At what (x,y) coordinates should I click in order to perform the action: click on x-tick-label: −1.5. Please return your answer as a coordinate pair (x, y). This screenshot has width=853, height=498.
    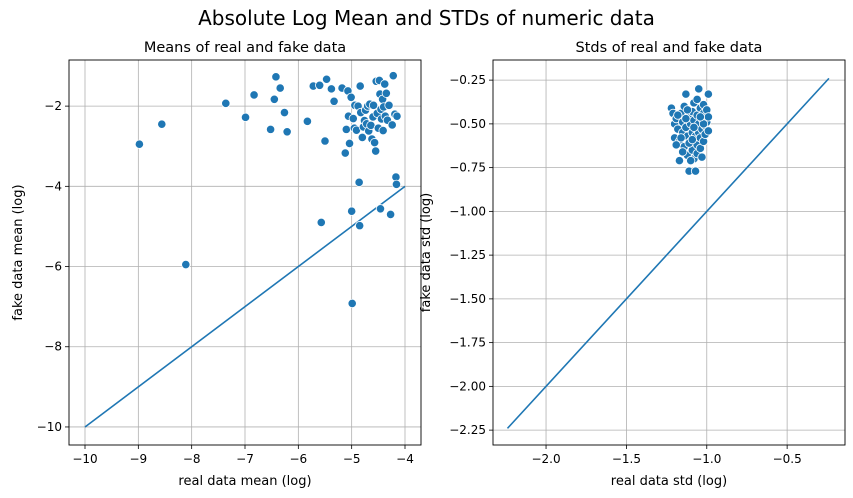
    Looking at the image, I should click on (626, 459).